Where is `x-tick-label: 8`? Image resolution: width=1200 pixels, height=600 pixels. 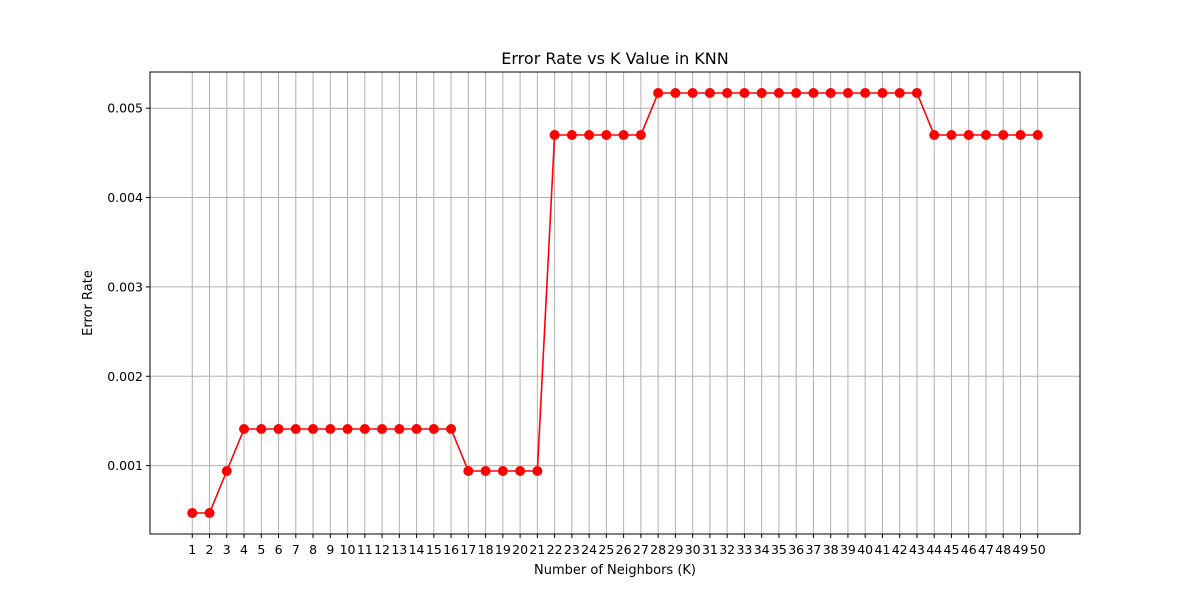
x-tick-label: 8 is located at coordinates (313, 549).